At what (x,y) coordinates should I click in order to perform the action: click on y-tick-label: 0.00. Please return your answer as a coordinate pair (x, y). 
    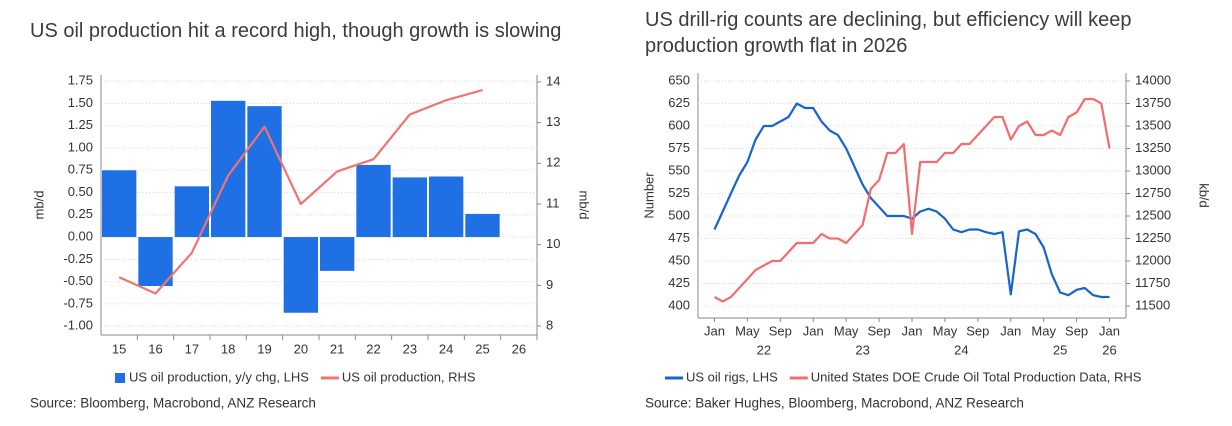
    Looking at the image, I should click on (80, 235).